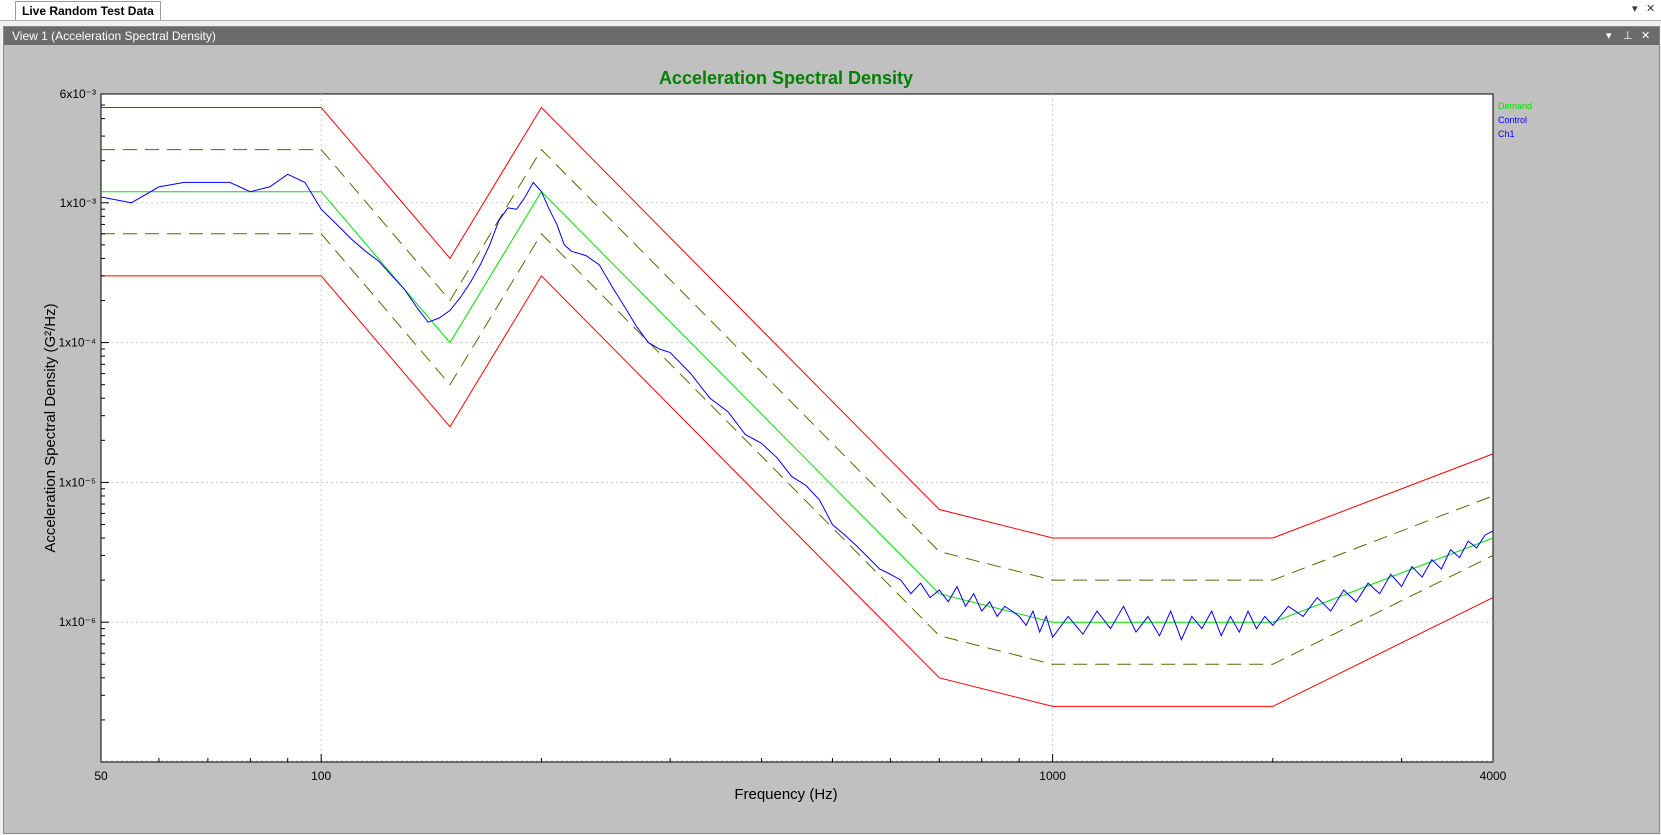 This screenshot has width=1661, height=835. Describe the element at coordinates (785, 794) in the screenshot. I see `x-axis-label: Frequency (Hz)` at that location.